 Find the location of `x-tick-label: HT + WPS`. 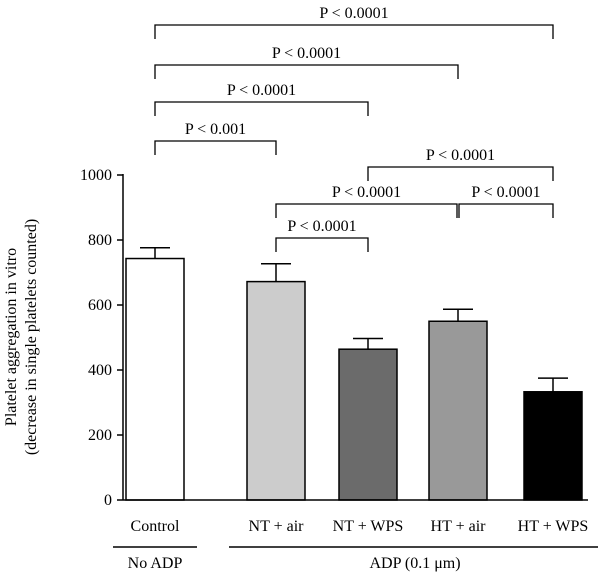

x-tick-label: HT + WPS is located at coordinates (553, 526).